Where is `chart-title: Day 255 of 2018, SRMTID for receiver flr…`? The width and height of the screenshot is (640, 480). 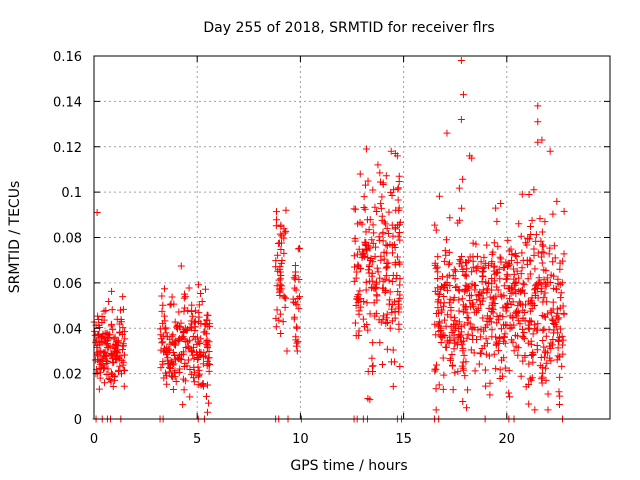
chart-title: Day 255 of 2018, SRMTID for receiver flr… is located at coordinates (348, 28).